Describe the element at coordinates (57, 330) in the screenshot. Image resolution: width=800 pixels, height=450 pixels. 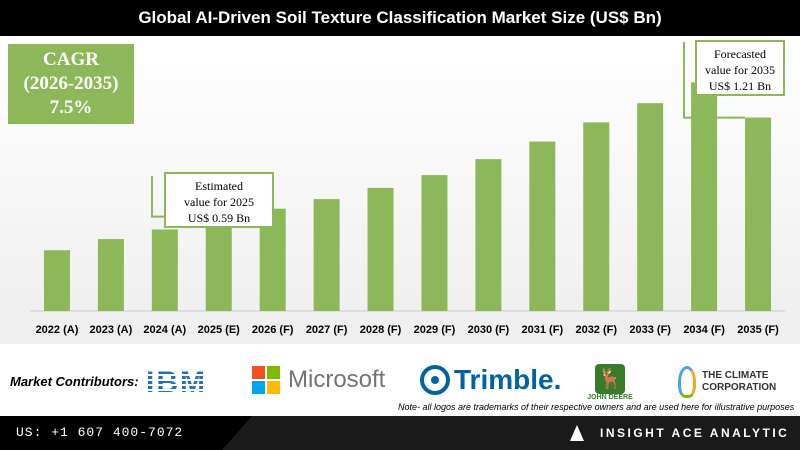
I see `x-tick-label: 2022 (A)` at that location.